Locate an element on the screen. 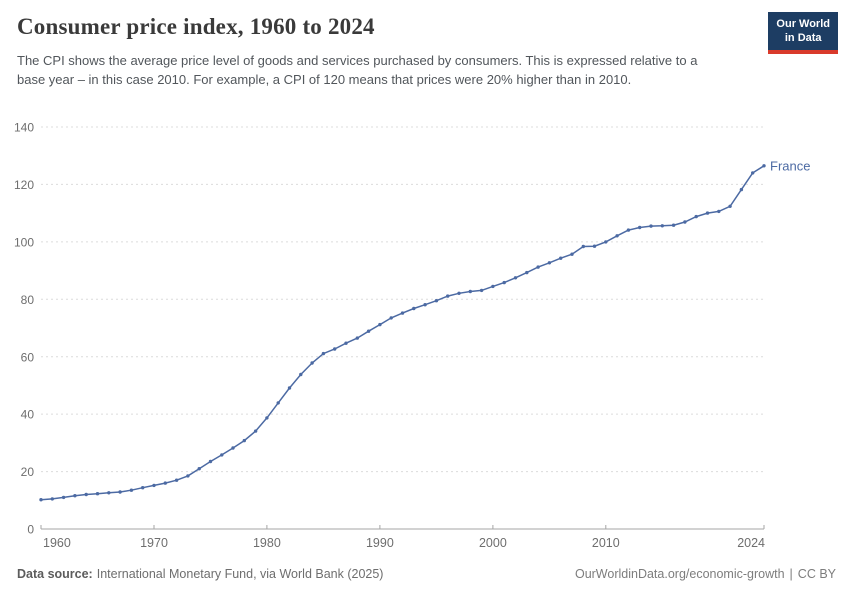  y-tick-label: 80 is located at coordinates (28, 300).